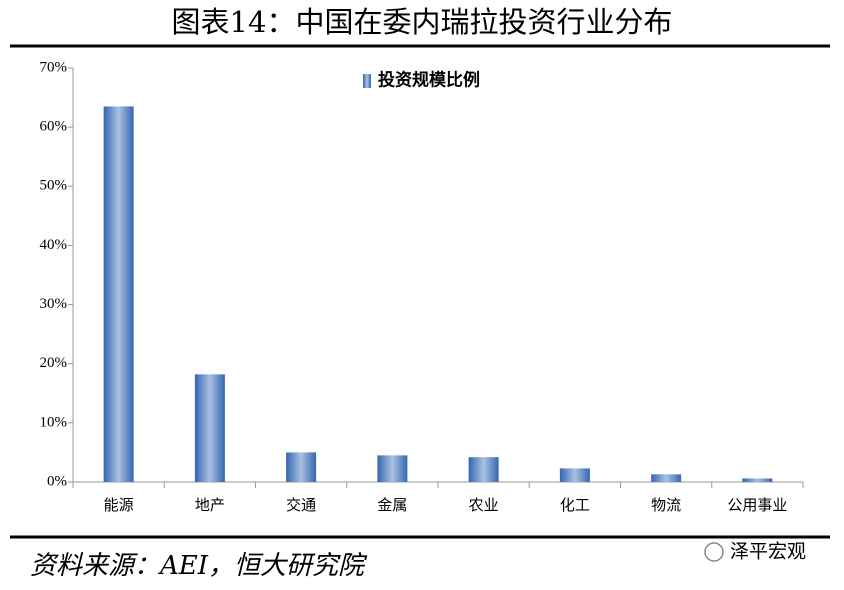  Describe the element at coordinates (575, 505) in the screenshot. I see `x-tick-label: 化工` at that location.